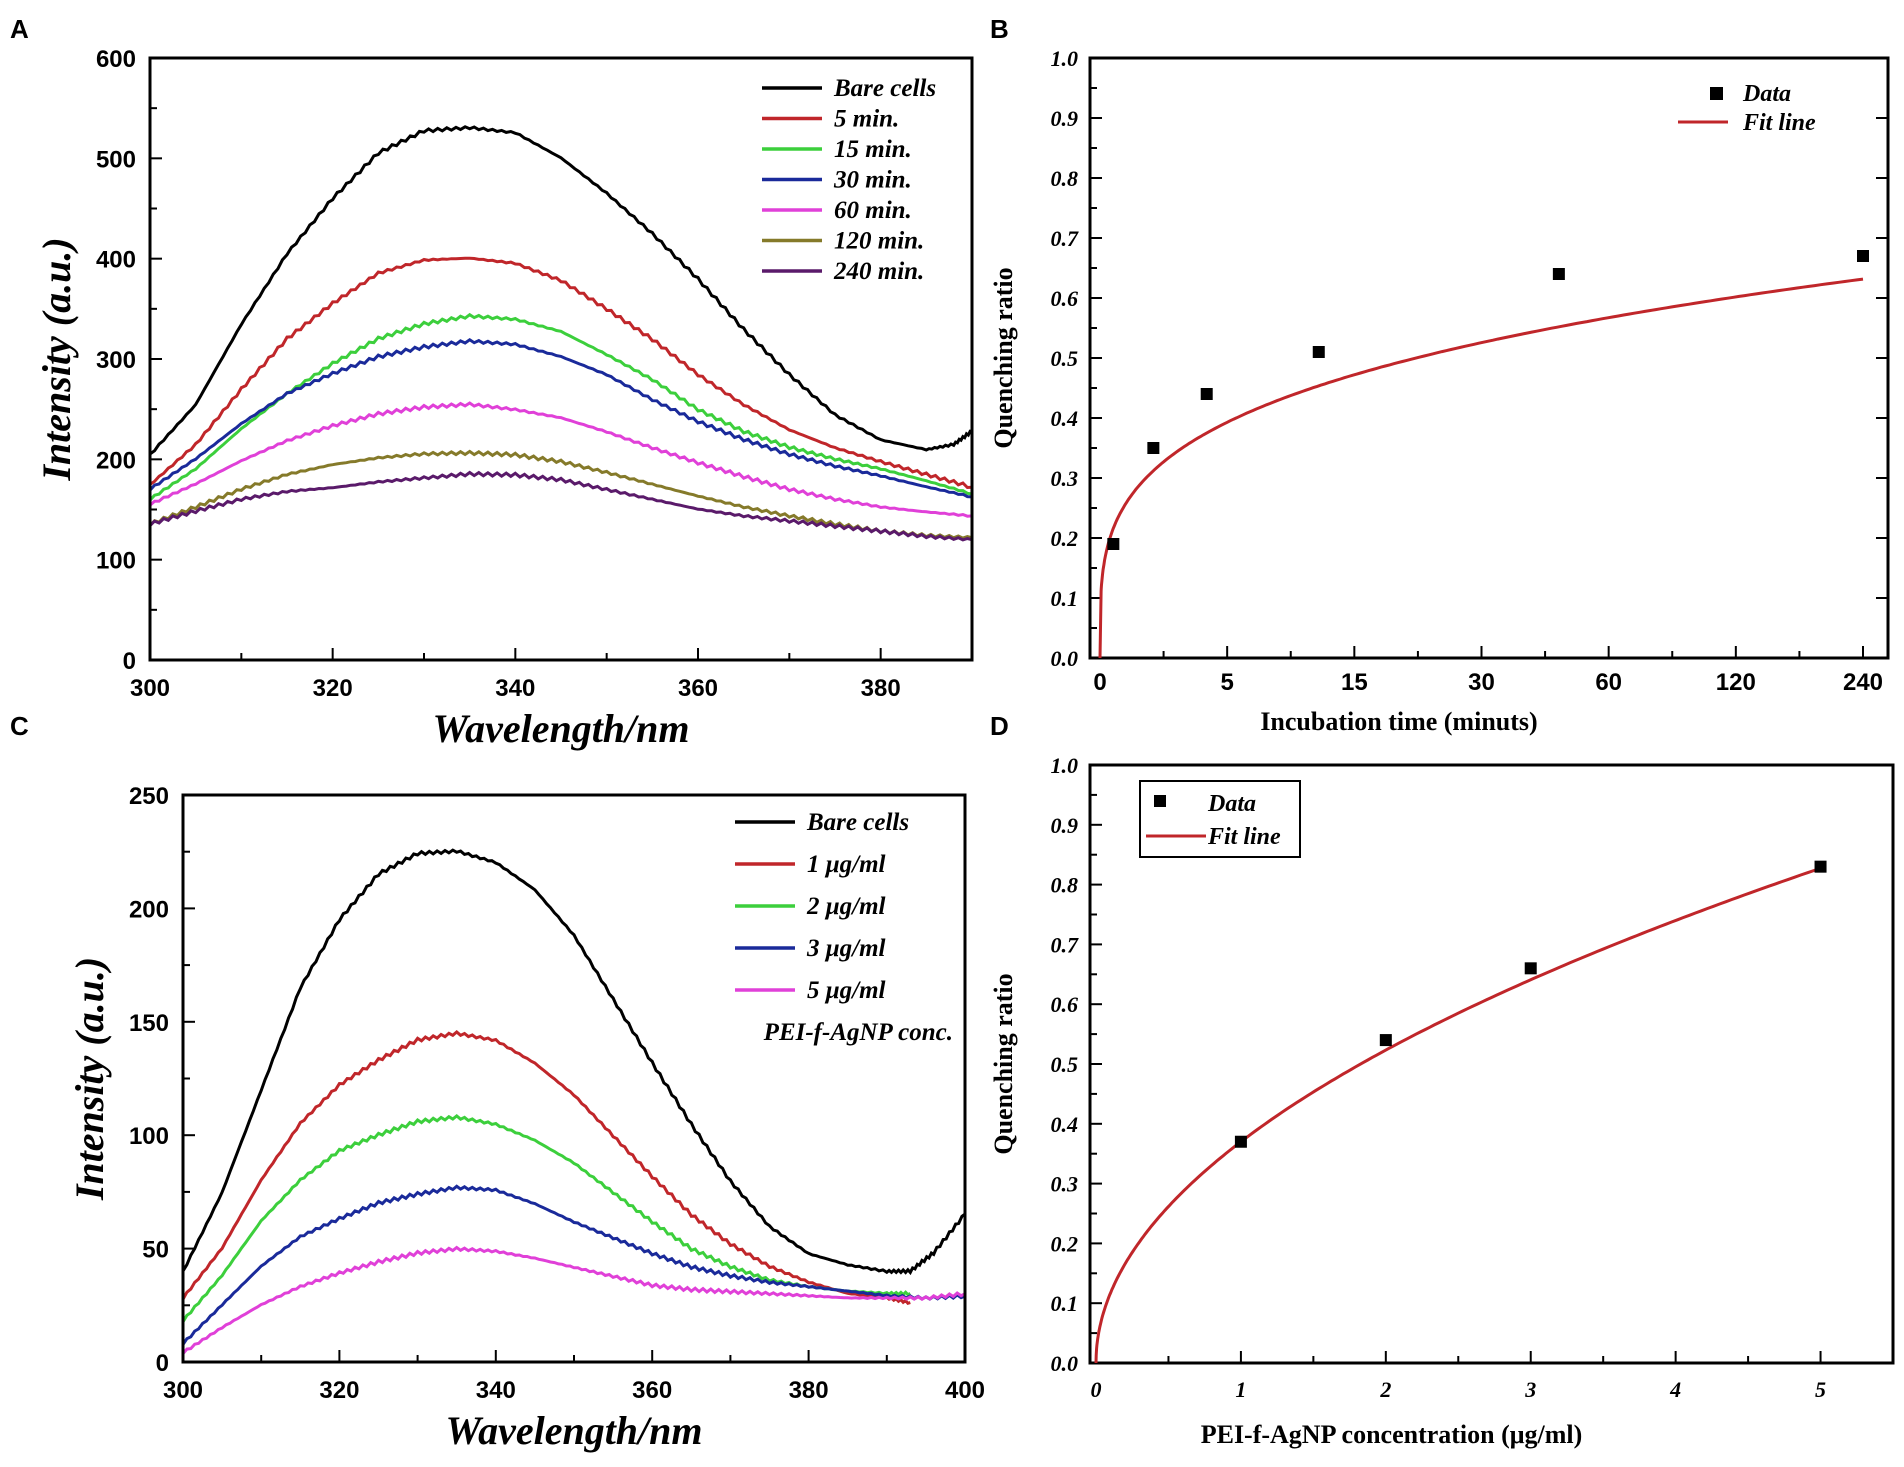 Image resolution: width=1904 pixels, height=1467 pixels. Describe the element at coordinates (873, 149) in the screenshot. I see `legend-label-15-min: 15 min.` at that location.